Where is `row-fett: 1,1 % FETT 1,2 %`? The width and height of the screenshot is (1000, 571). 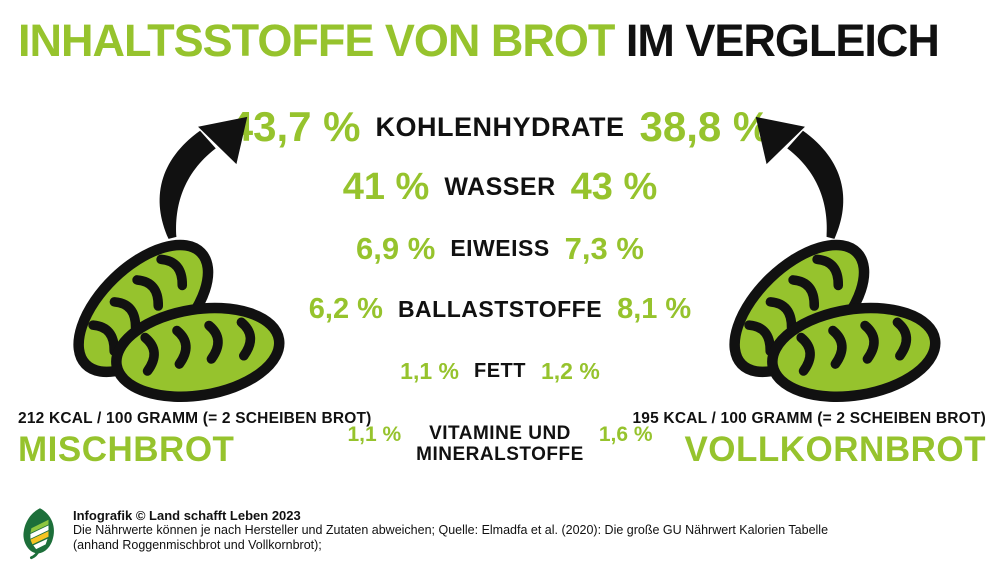 row-fett: 1,1 % FETT 1,2 % is located at coordinates (500, 371).